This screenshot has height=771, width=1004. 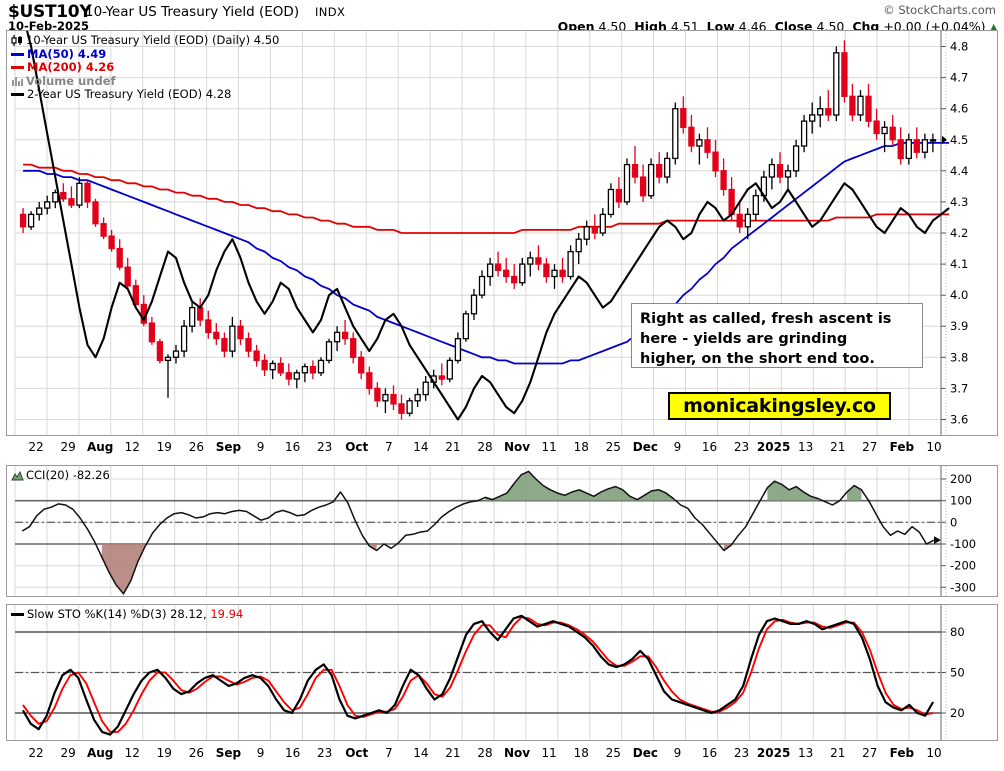 What do you see at coordinates (129, 94) in the screenshot?
I see `price-legend-label: 2-Year US Treasury Yield (EOD) 4.28` at bounding box center [129, 94].